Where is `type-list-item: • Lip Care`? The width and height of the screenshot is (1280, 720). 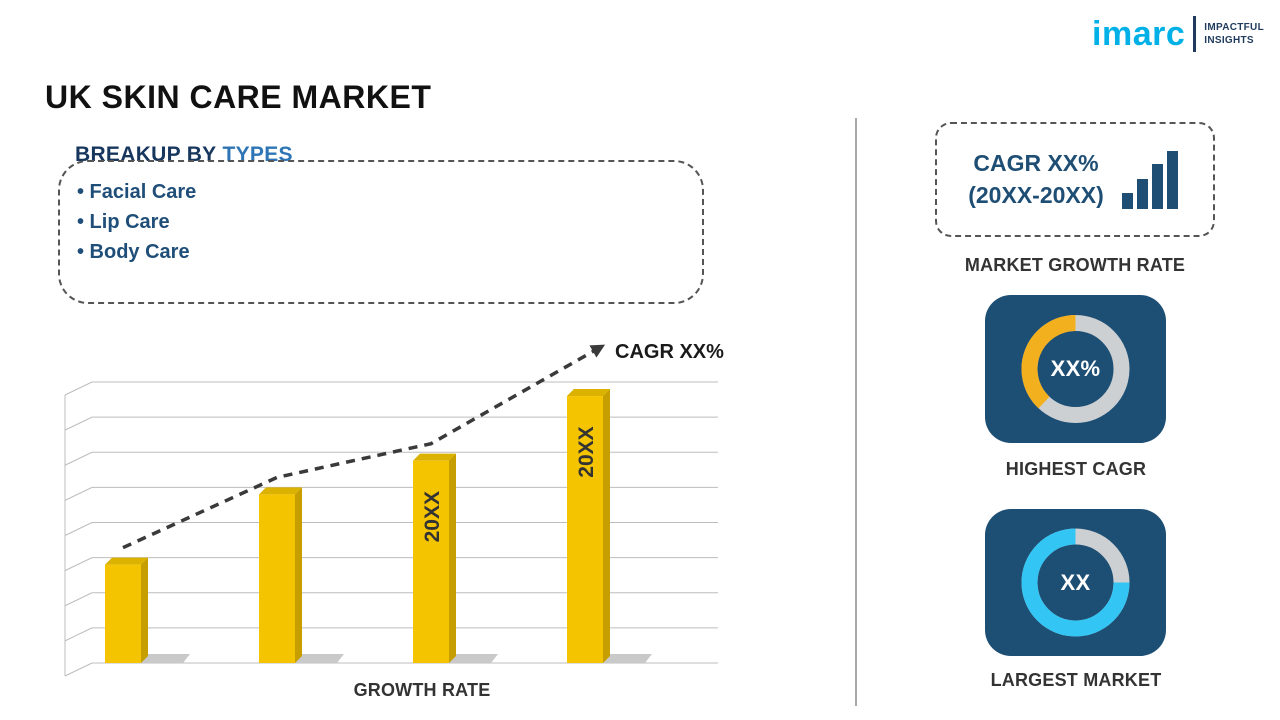 type-list-item: • Lip Care is located at coordinates (123, 222).